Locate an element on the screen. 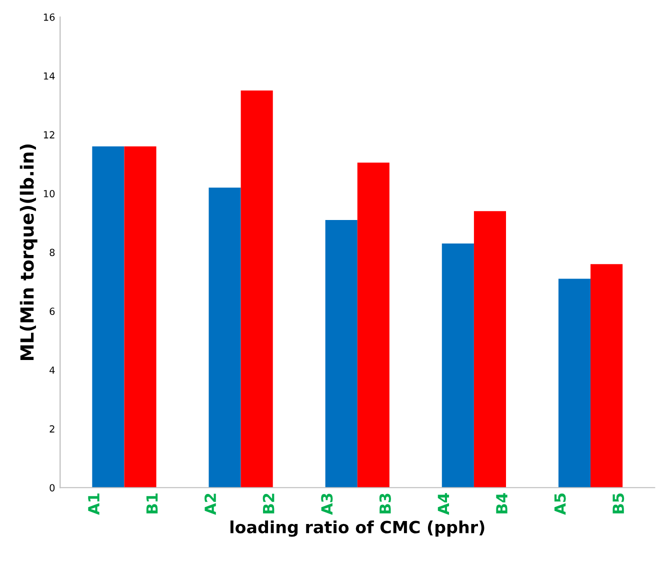  y-tick-label: 4 is located at coordinates (52, 370).